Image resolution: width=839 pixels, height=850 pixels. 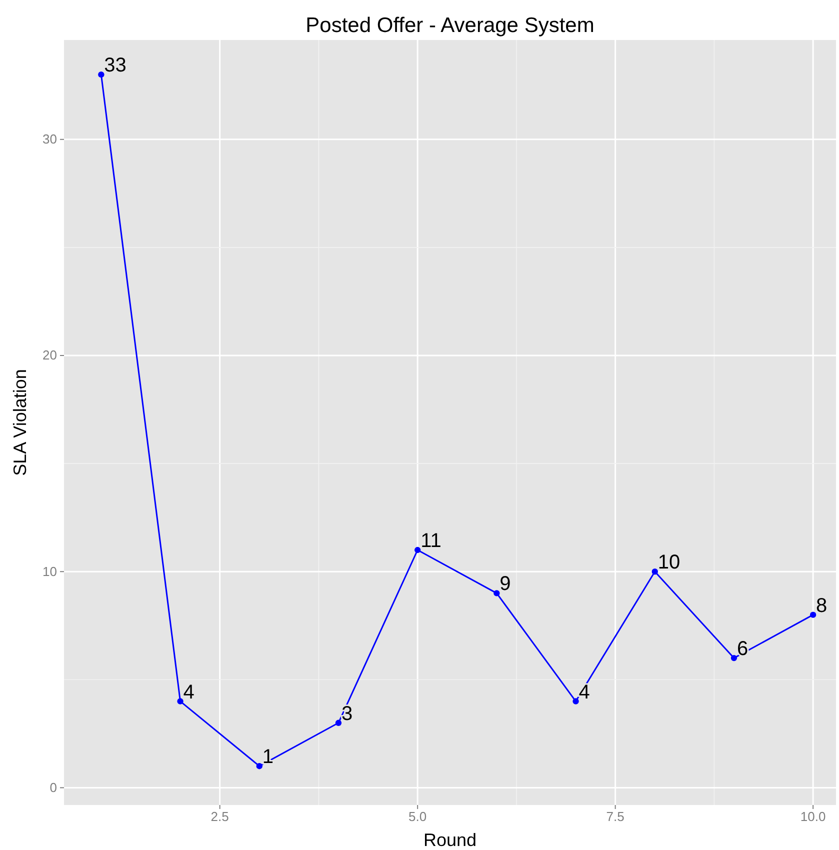 What do you see at coordinates (669, 563) in the screenshot?
I see `data-label: 10` at bounding box center [669, 563].